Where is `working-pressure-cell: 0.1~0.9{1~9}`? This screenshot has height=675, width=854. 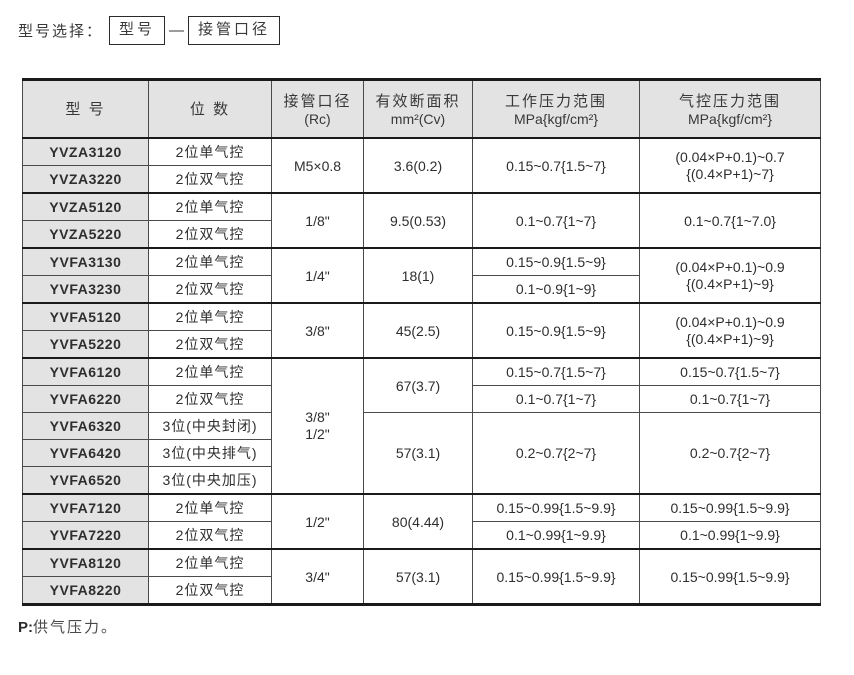
working-pressure-cell: 0.1~0.9{1~9} is located at coordinates (556, 289).